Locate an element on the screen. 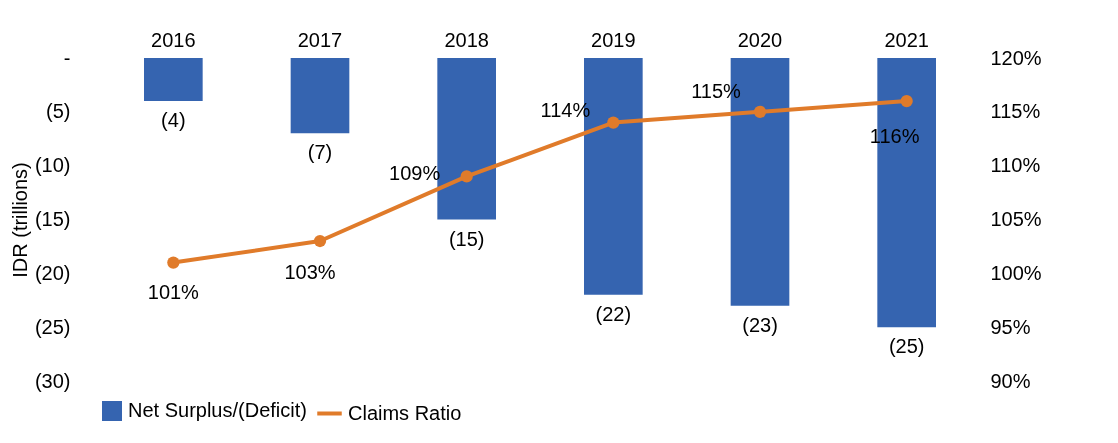  data-label: 101% is located at coordinates (173, 291).